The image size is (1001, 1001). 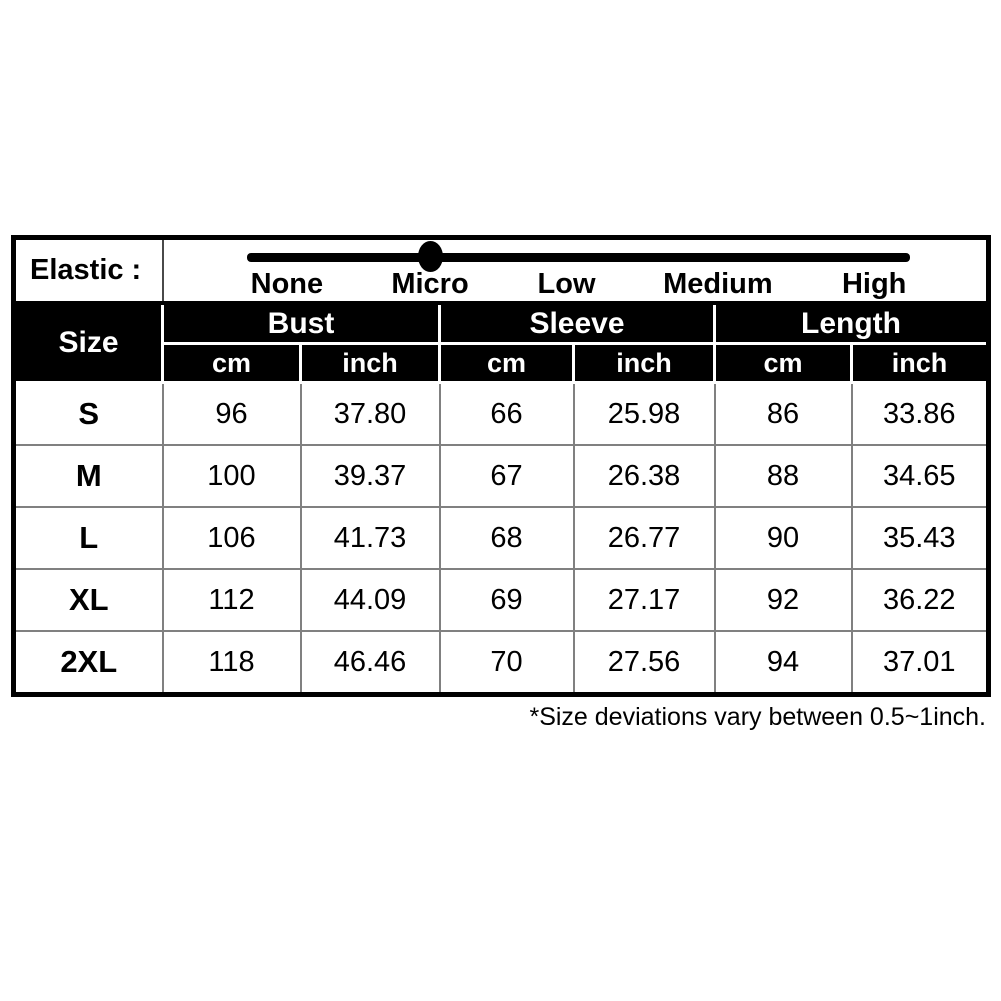 What do you see at coordinates (920, 363) in the screenshot?
I see `unit-length-inch: inch` at bounding box center [920, 363].